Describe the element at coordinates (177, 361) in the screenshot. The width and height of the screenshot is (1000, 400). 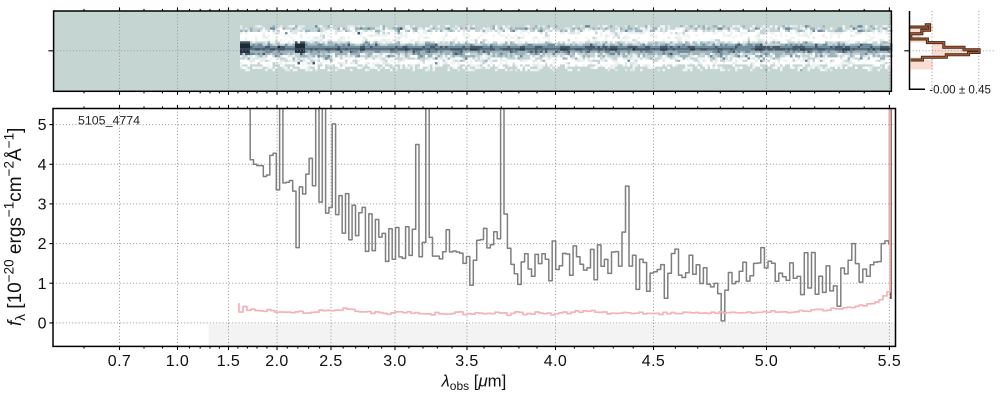
I see `svg-text: 1.0` at that location.